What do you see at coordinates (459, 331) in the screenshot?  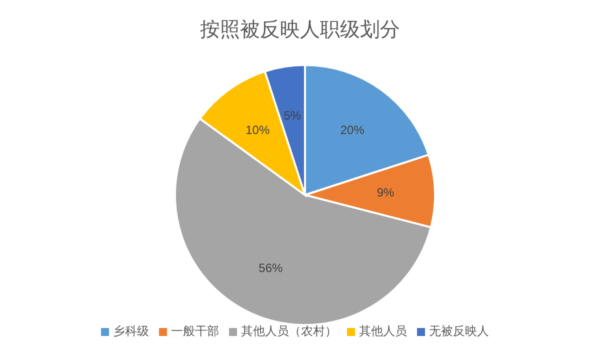 I see `legend-label: 无被反映人` at bounding box center [459, 331].